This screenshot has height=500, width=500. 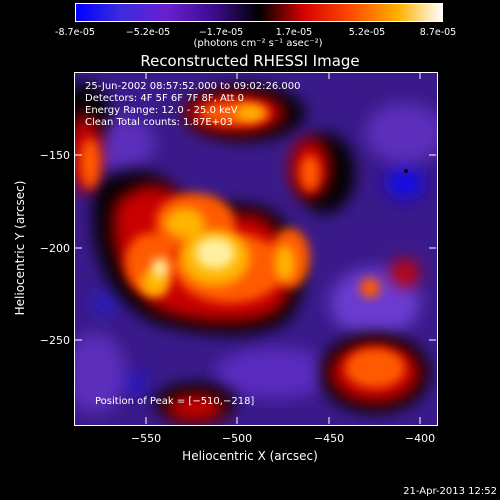 What do you see at coordinates (258, 43) in the screenshot?
I see `colorbar-units-label: (photons cm⁻² s⁻¹ asec⁻²)` at bounding box center [258, 43].